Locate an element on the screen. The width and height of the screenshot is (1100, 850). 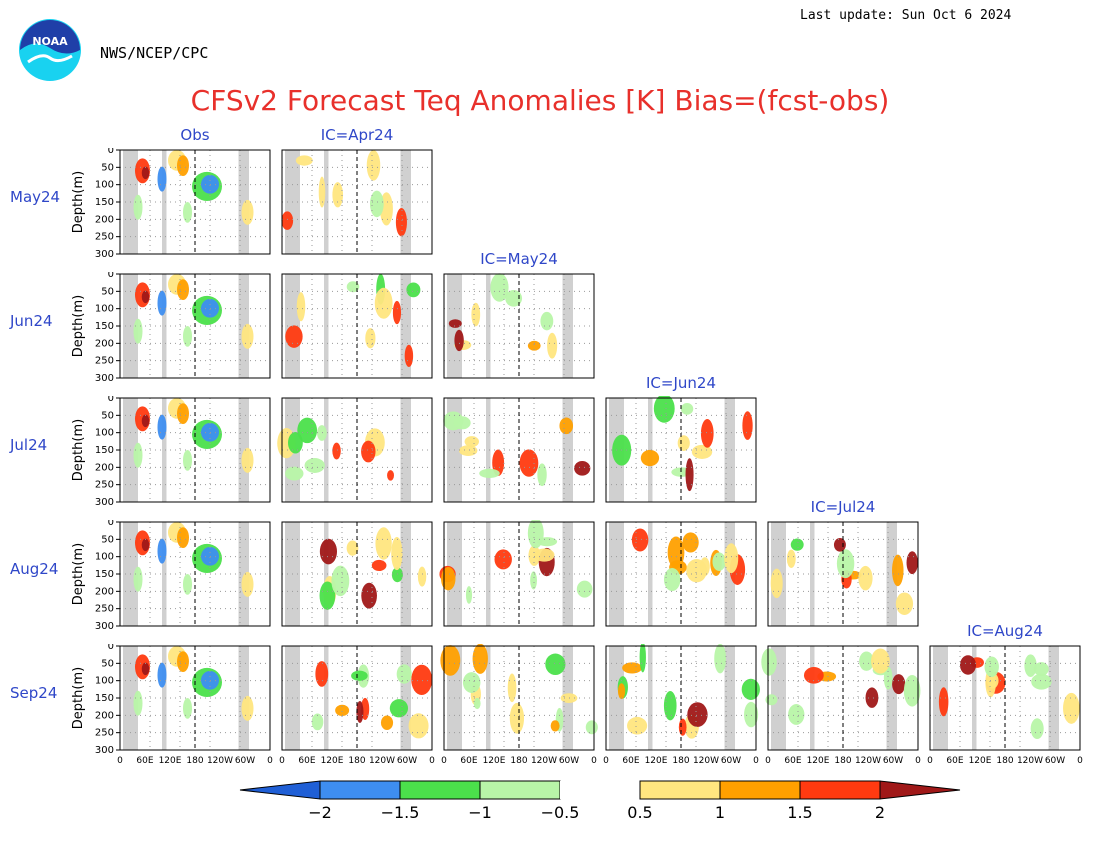
y-axis-label: Depth(m) is located at coordinates (78, 326).